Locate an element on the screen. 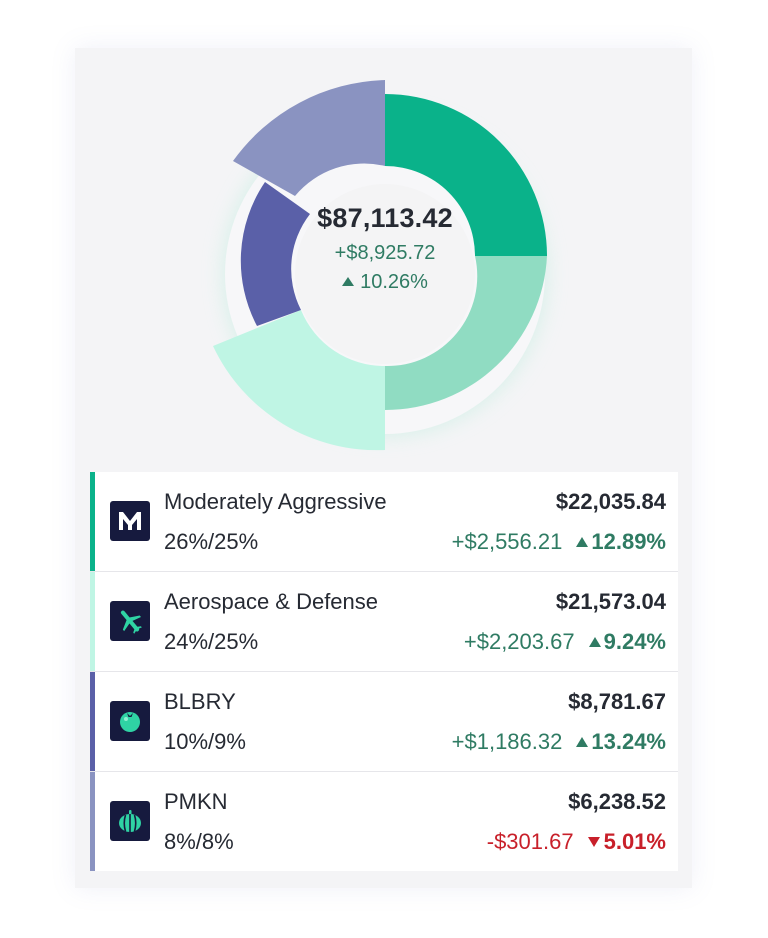 The width and height of the screenshot is (768, 938). holding-change: -$301.67 5.01% is located at coordinates (576, 842).